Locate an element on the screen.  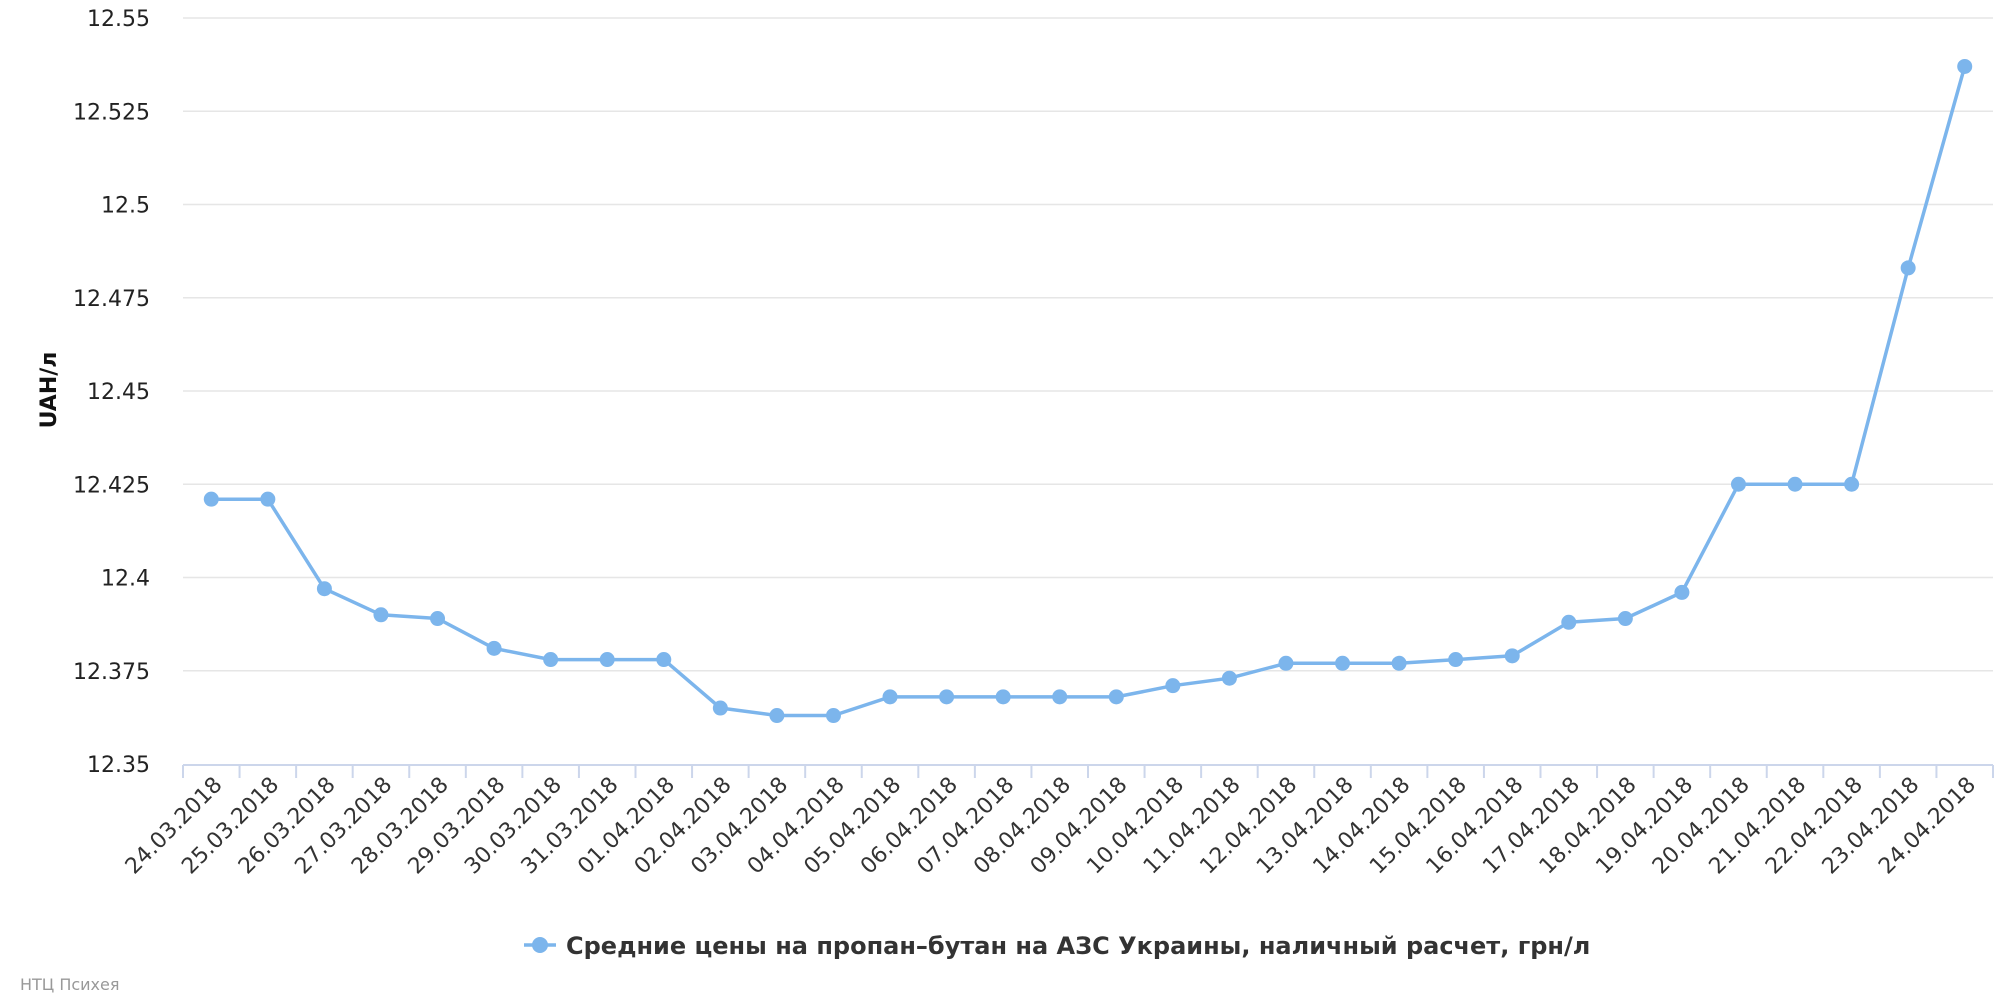
x-tick-label: 24.03.2018 is located at coordinates (174, 826).